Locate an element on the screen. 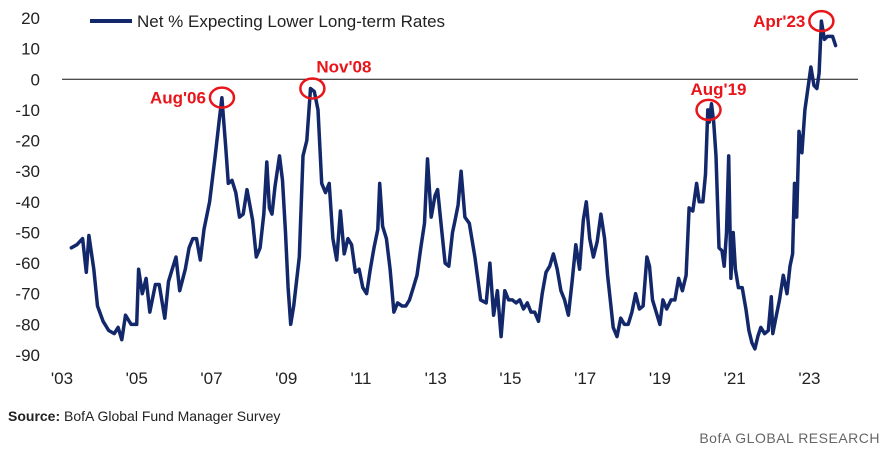 The width and height of the screenshot is (892, 453). legend-label: Net % Expecting Lower Long-term Rates is located at coordinates (291, 21).